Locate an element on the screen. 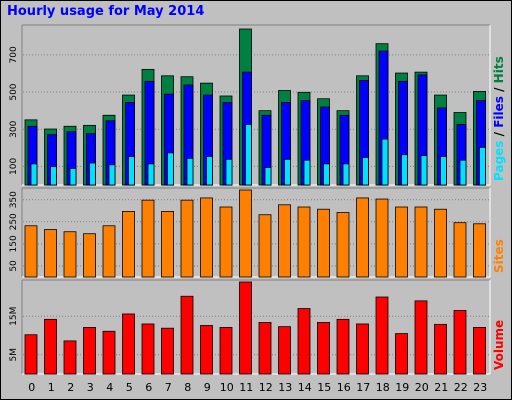 The image size is (512, 400). x-tick-label: 23 is located at coordinates (480, 387).